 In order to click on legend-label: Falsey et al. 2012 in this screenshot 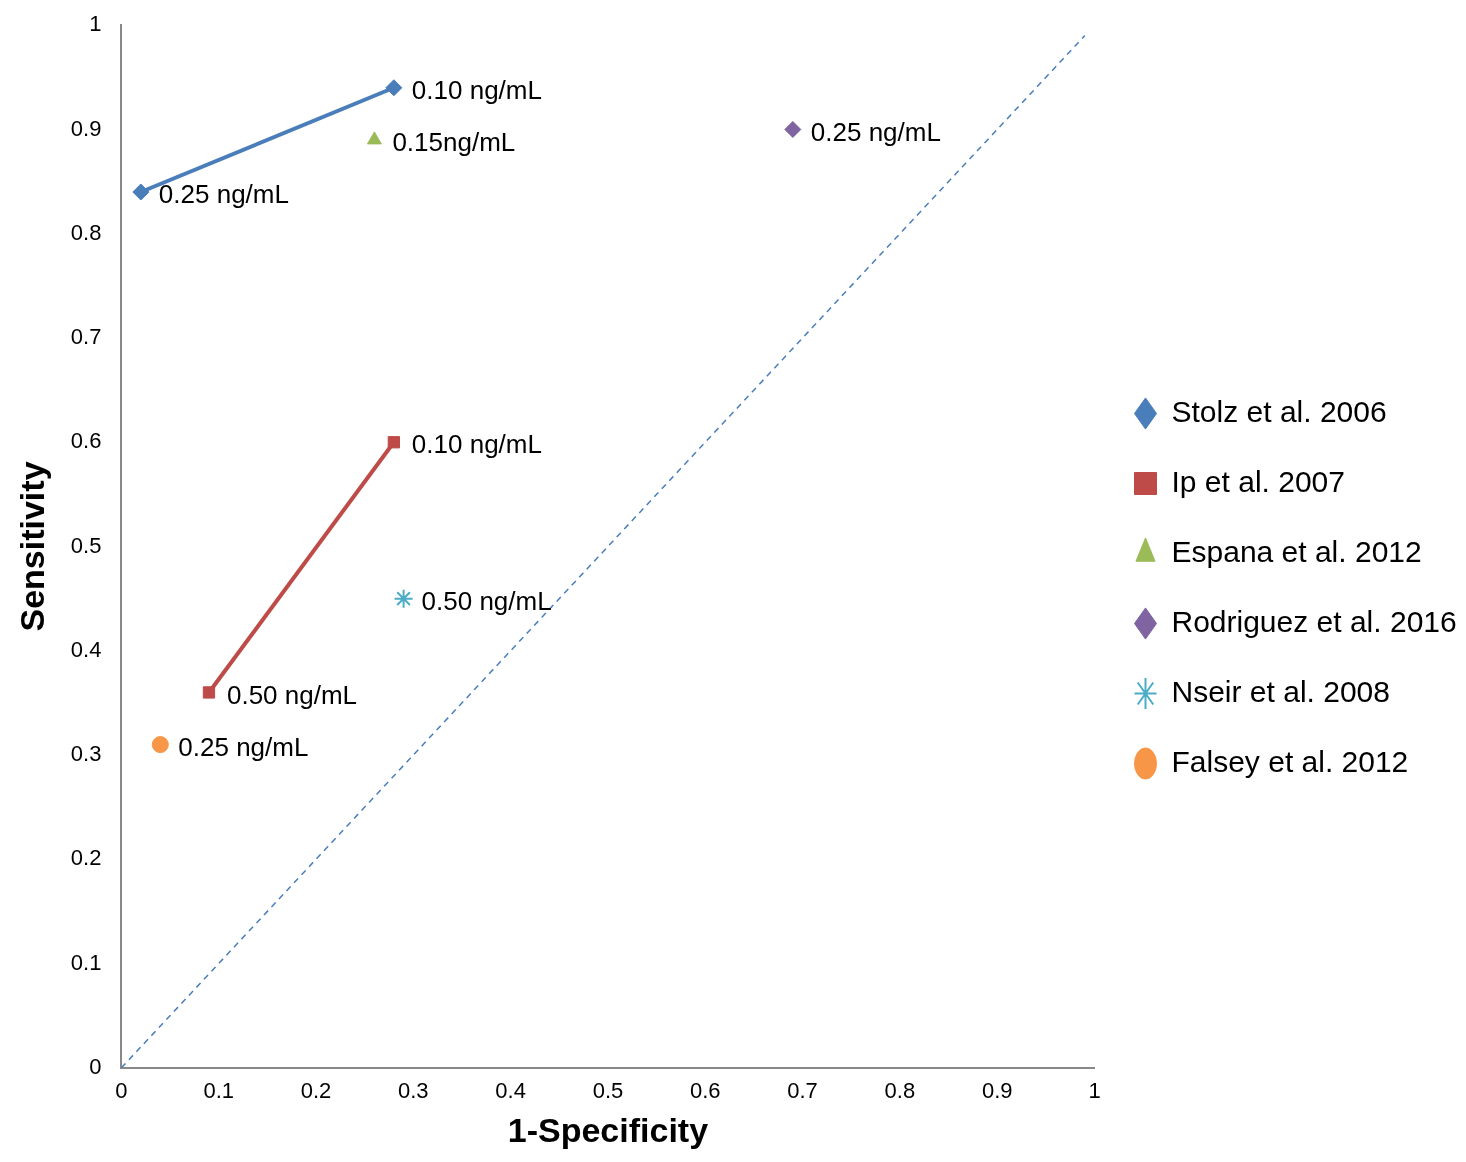, I will do `click(1290, 761)`.